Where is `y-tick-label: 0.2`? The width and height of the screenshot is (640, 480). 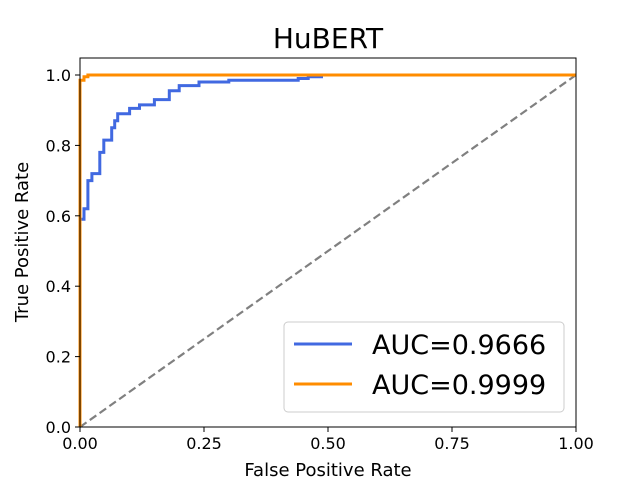 y-tick-label: 0.2 is located at coordinates (58, 357).